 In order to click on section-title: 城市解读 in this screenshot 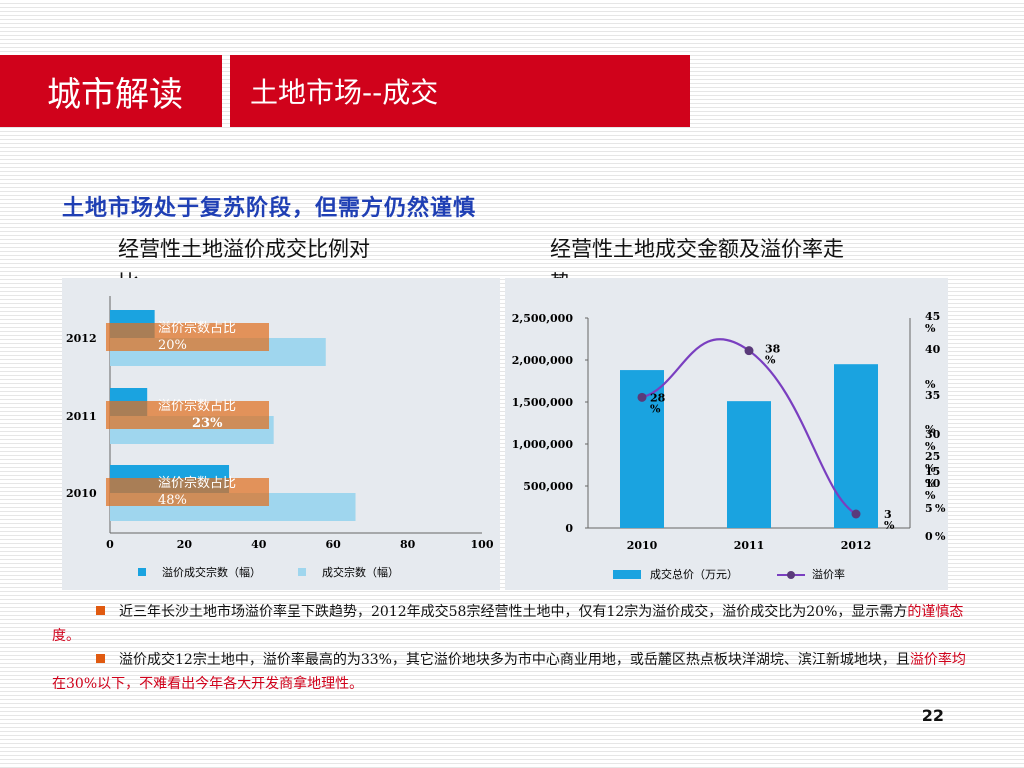, I will do `click(115, 94)`.